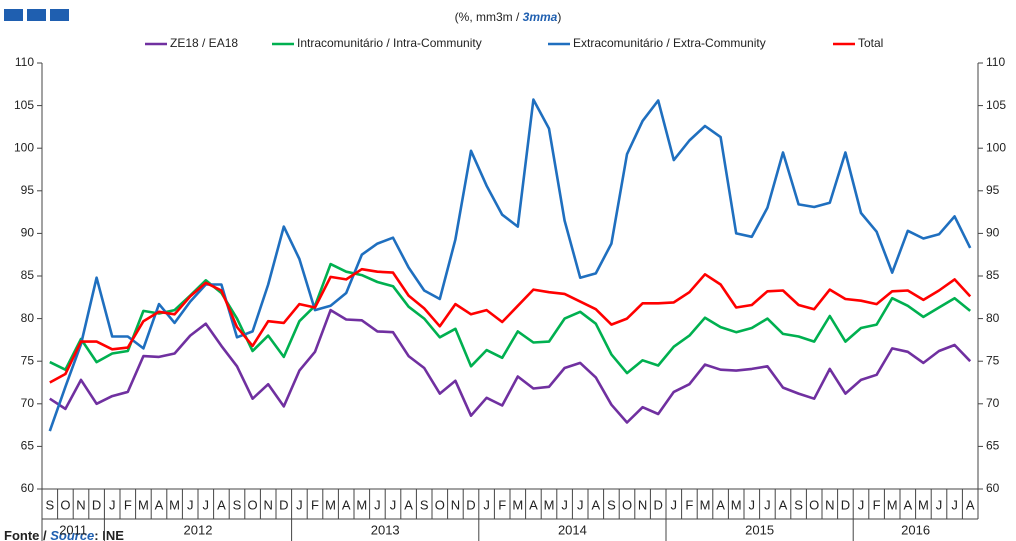 This screenshot has height=541, width=1016. What do you see at coordinates (24, 62) in the screenshot?
I see `y-tick-label: 110` at bounding box center [24, 62].